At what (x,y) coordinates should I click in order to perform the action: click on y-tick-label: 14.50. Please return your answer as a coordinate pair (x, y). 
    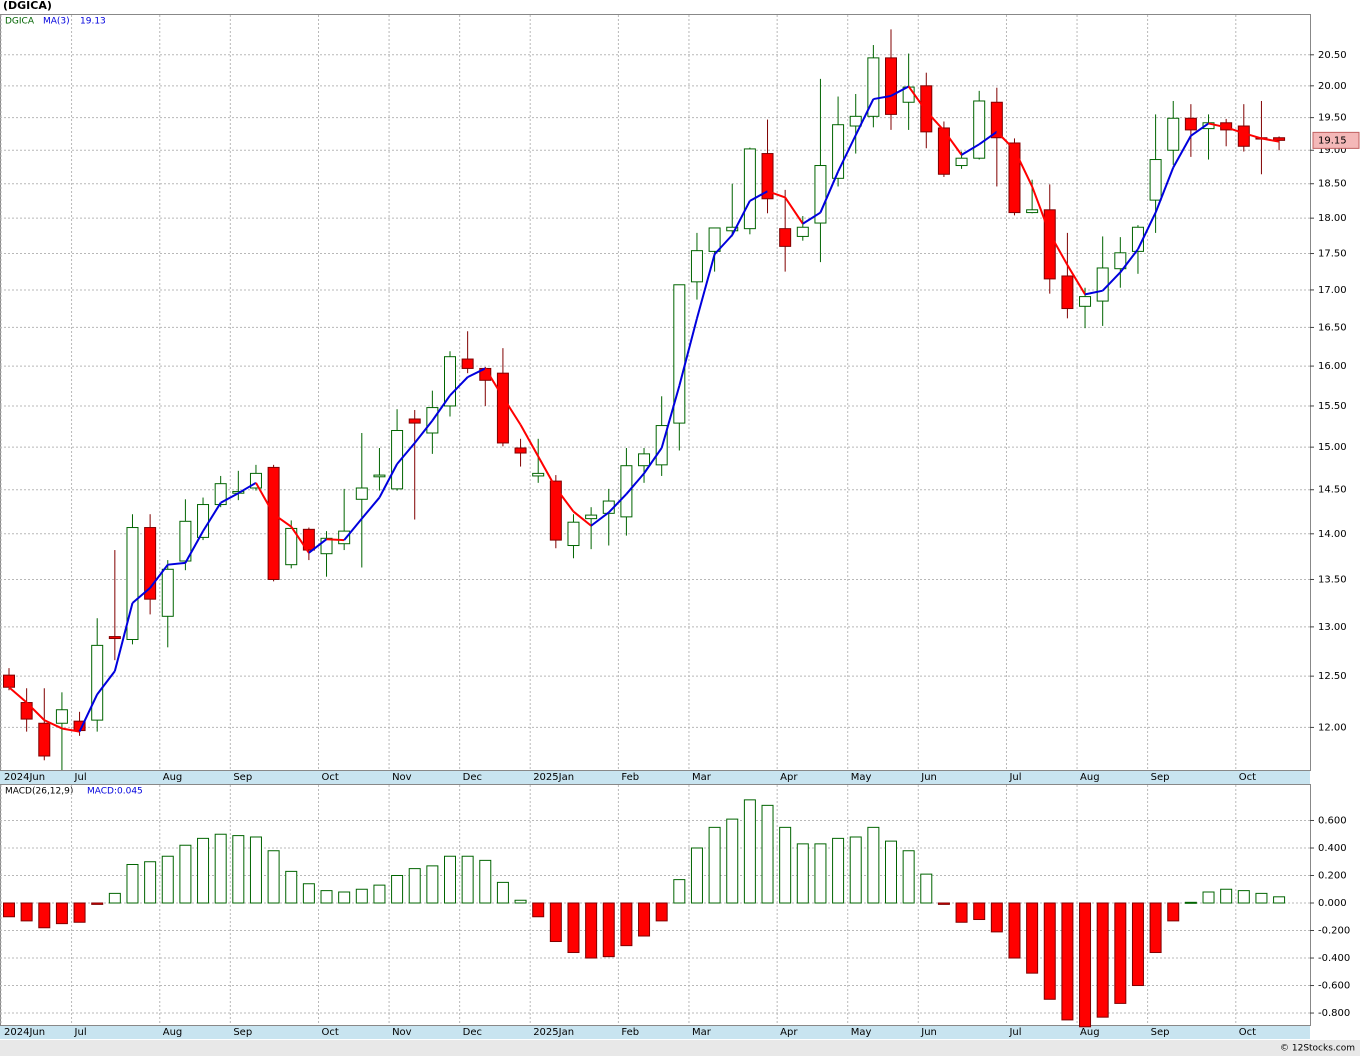
    Looking at the image, I should click on (1332, 490).